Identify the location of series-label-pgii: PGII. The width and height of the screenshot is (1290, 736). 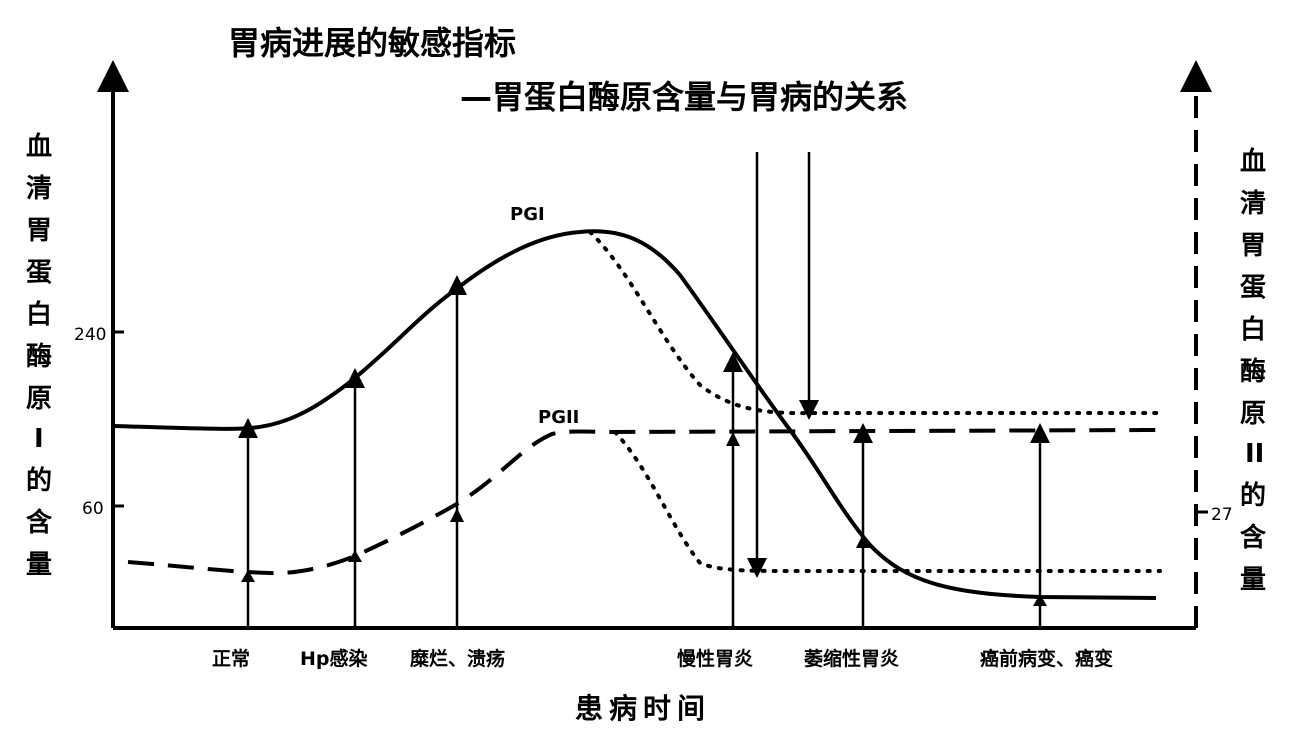
(558, 417).